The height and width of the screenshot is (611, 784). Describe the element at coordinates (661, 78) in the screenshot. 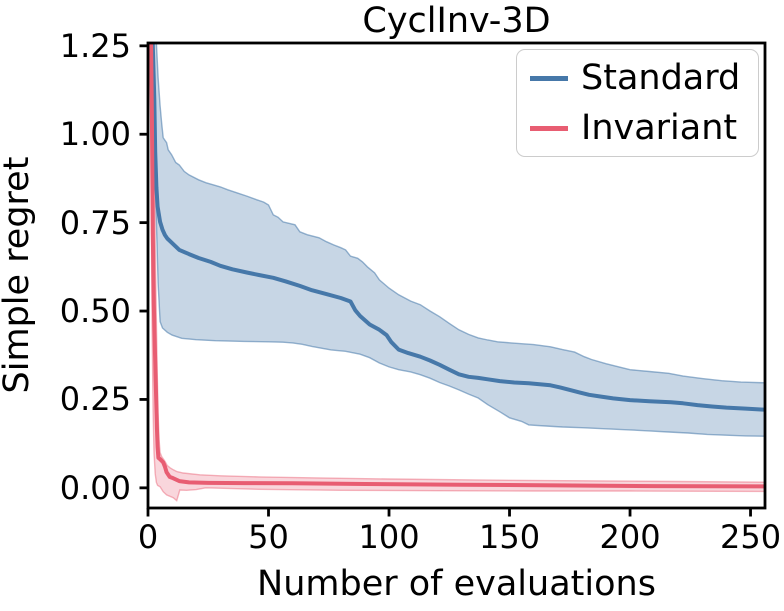

I see `legend-label-standard: Standard` at that location.